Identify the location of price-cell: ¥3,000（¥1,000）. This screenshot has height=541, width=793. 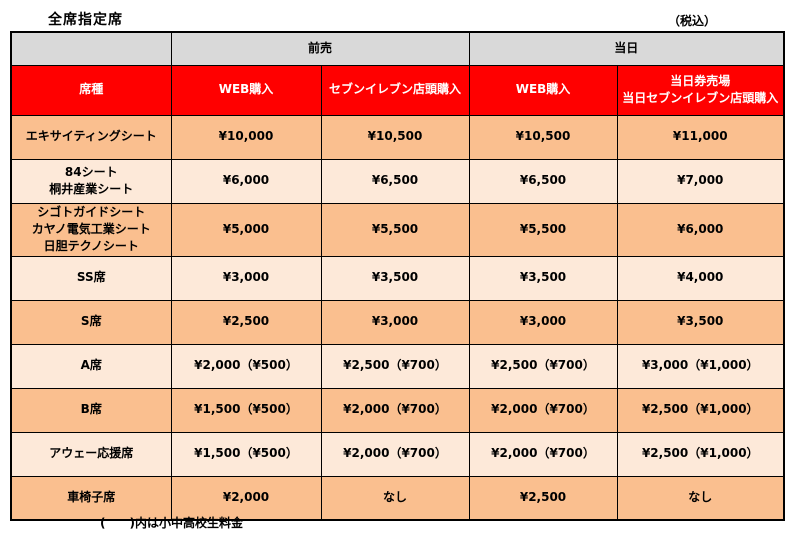
(700, 366).